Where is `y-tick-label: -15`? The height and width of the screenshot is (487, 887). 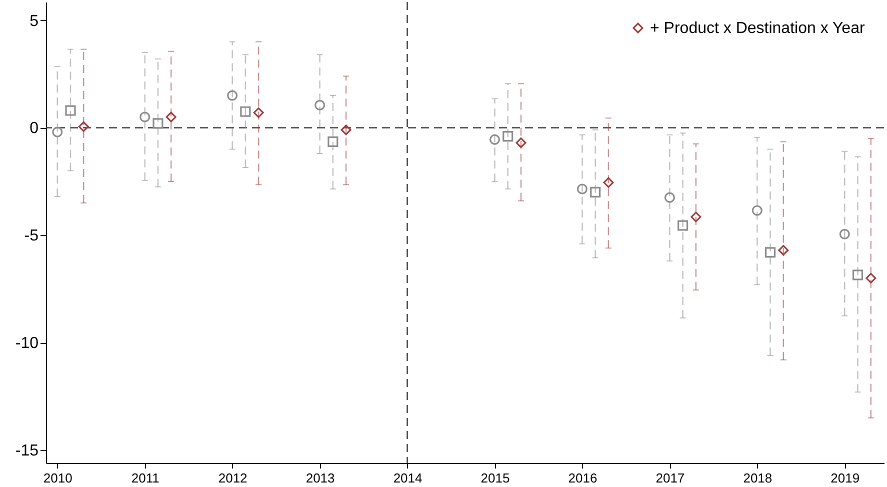
y-tick-label: -15 is located at coordinates (27, 451).